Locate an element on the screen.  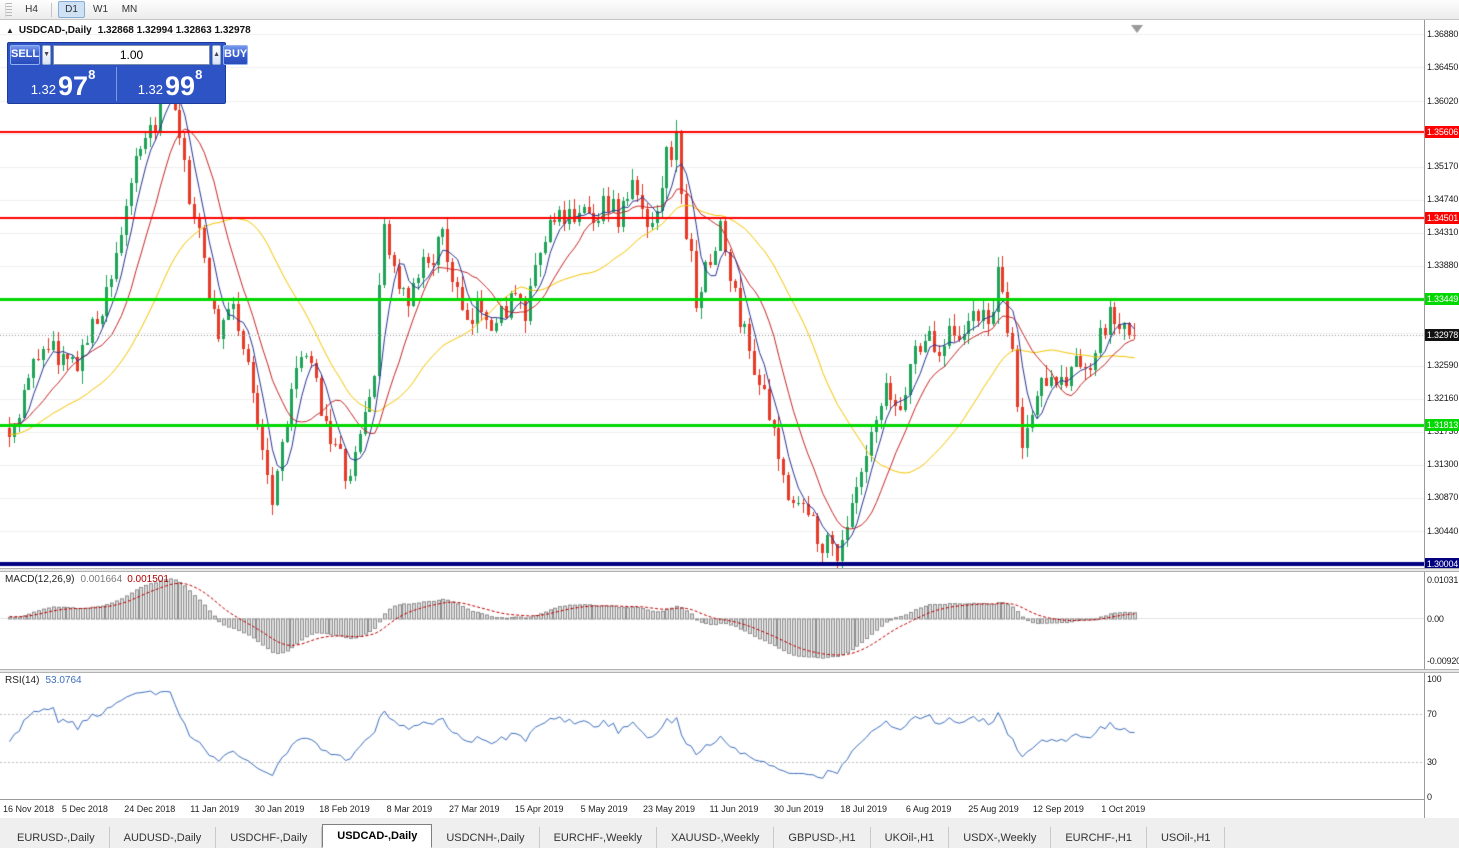
price-tick-label: 1.36880 is located at coordinates (1443, 34).